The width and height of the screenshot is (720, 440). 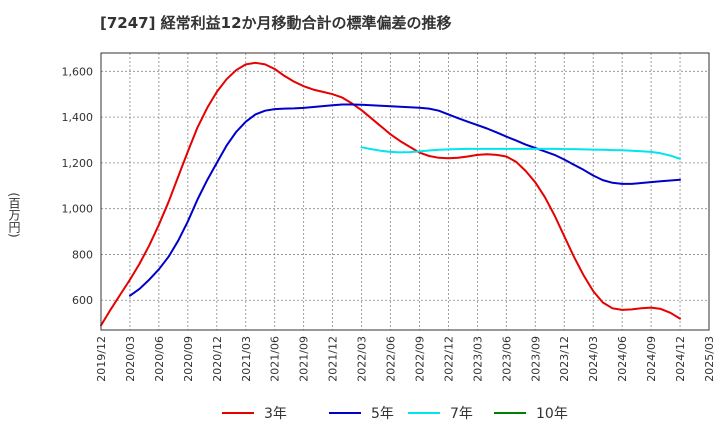 What do you see at coordinates (304, 359) in the screenshot?
I see `x-tick-label: 2021/09` at bounding box center [304, 359].